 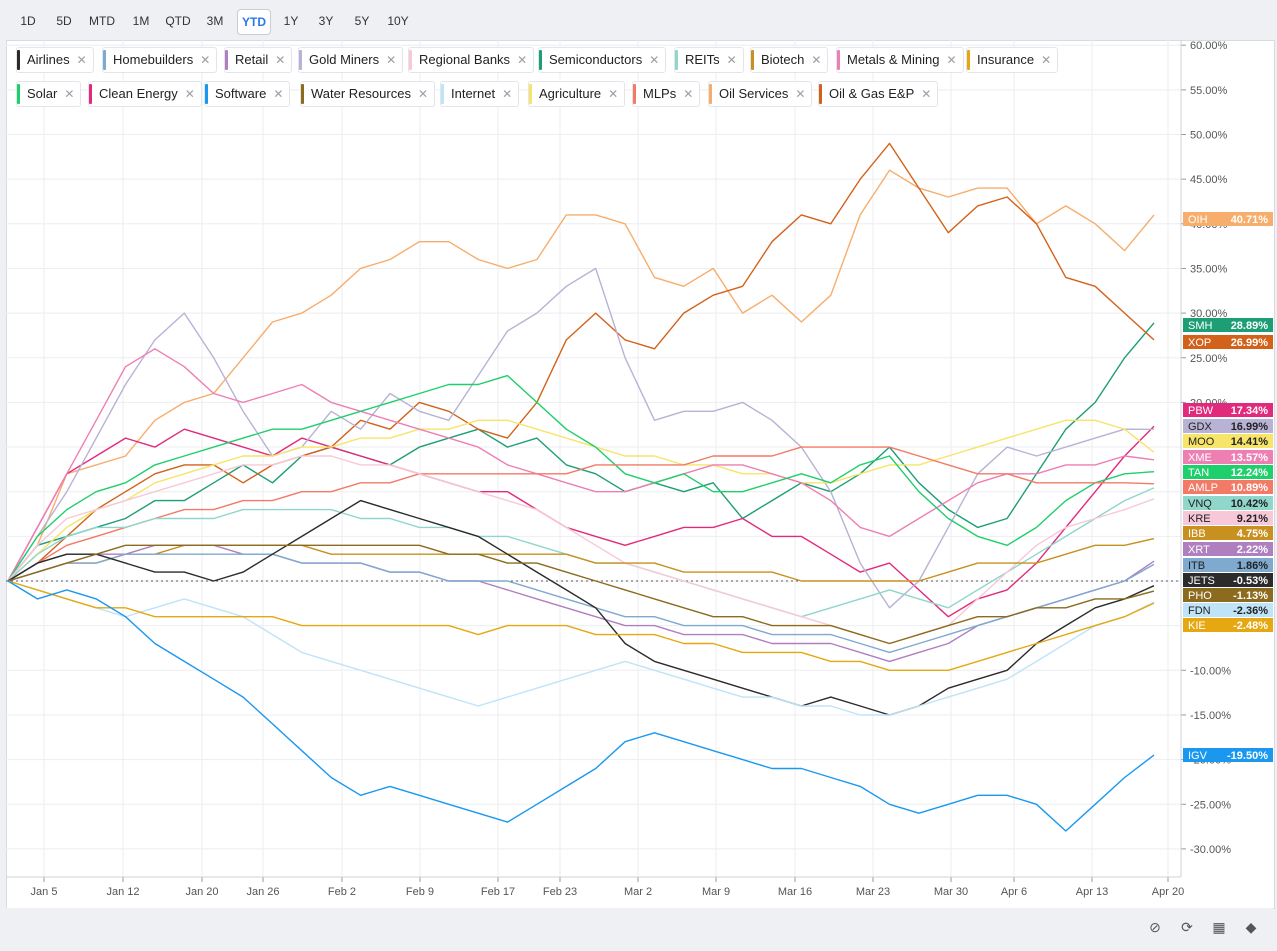 What do you see at coordinates (1252, 566) in the screenshot?
I see `series-value-label: 1.86%` at bounding box center [1252, 566].